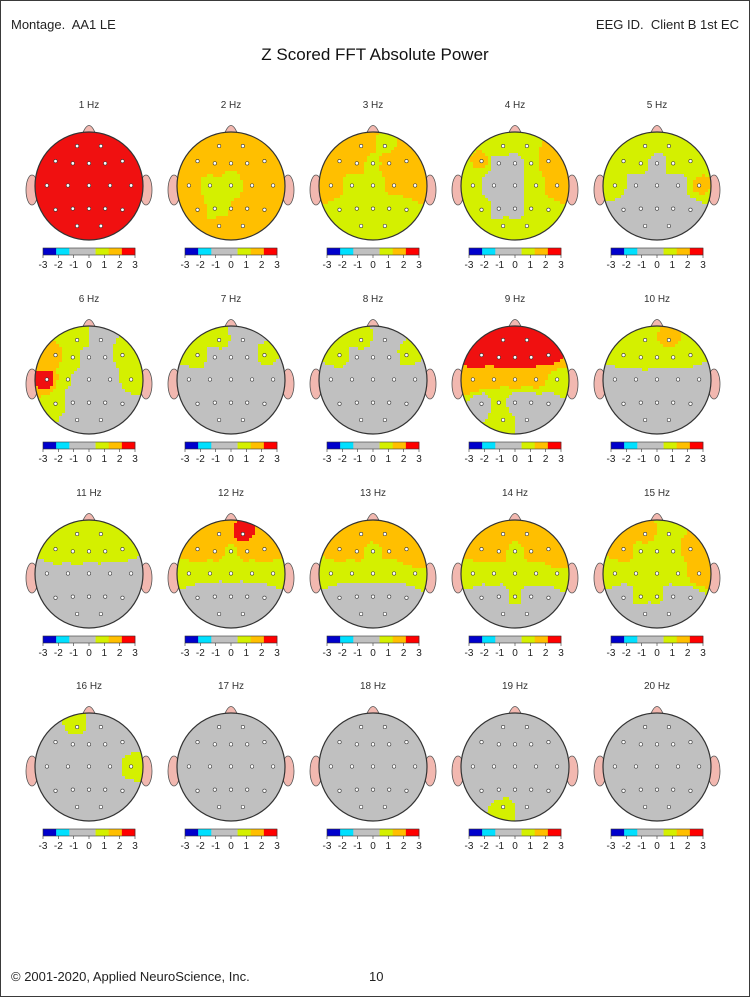 The image size is (750, 997). Describe the element at coordinates (373, 105) in the screenshot. I see `topomap-frequency-label: 3 Hz` at that location.